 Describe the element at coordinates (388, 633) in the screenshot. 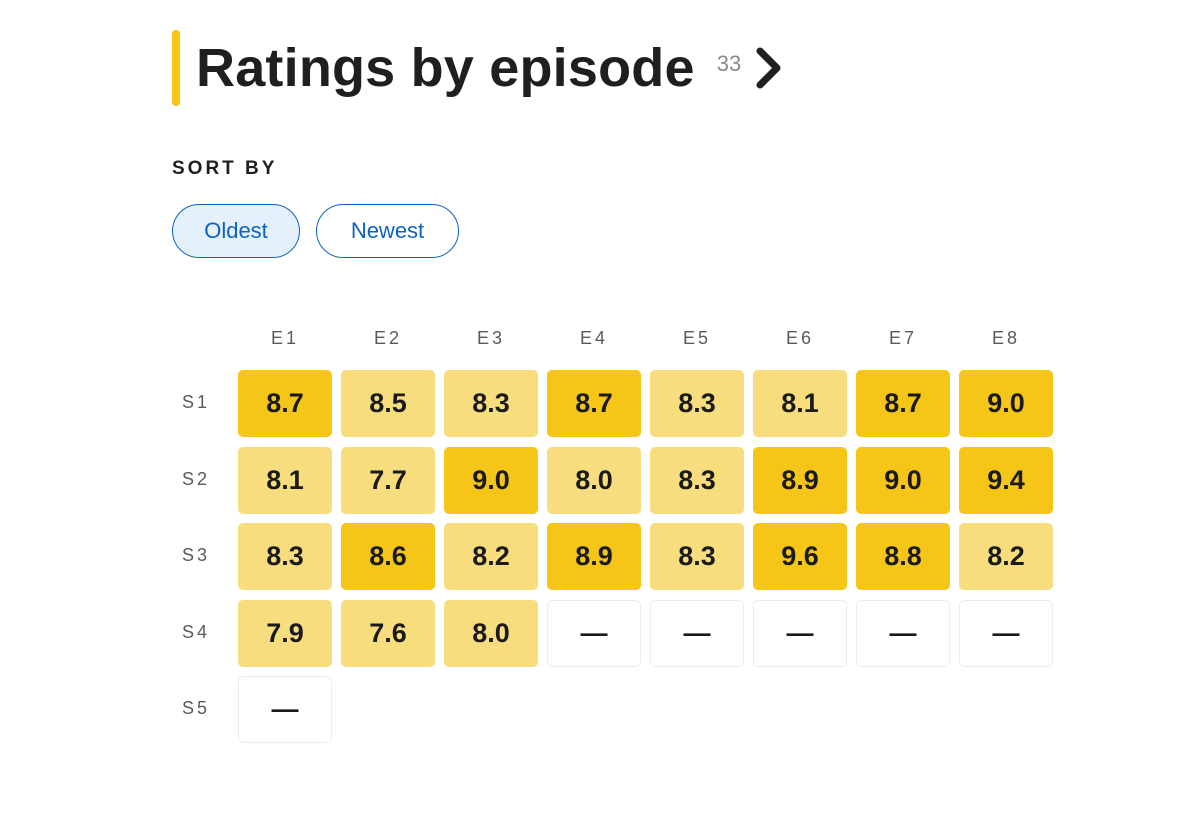

I see `rating-cell: 7.6` at that location.